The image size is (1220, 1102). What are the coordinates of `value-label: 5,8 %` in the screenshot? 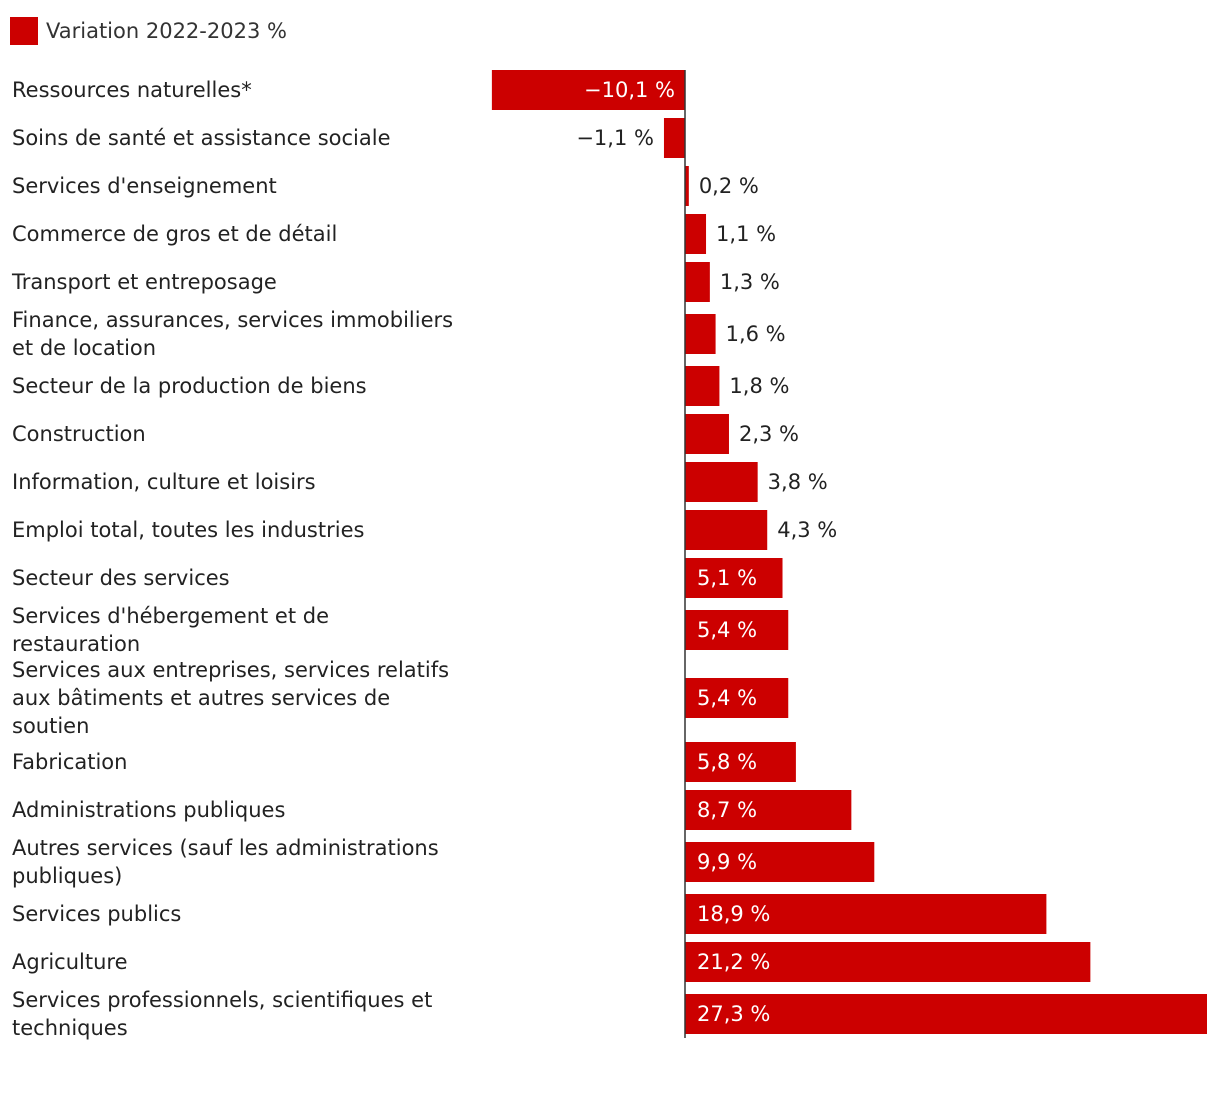 It's located at (727, 762).